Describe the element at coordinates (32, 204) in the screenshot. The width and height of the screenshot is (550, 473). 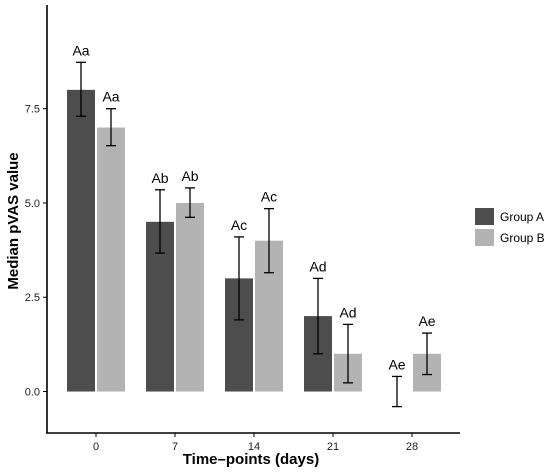
I see `y-tick-label: 5.0` at that location.